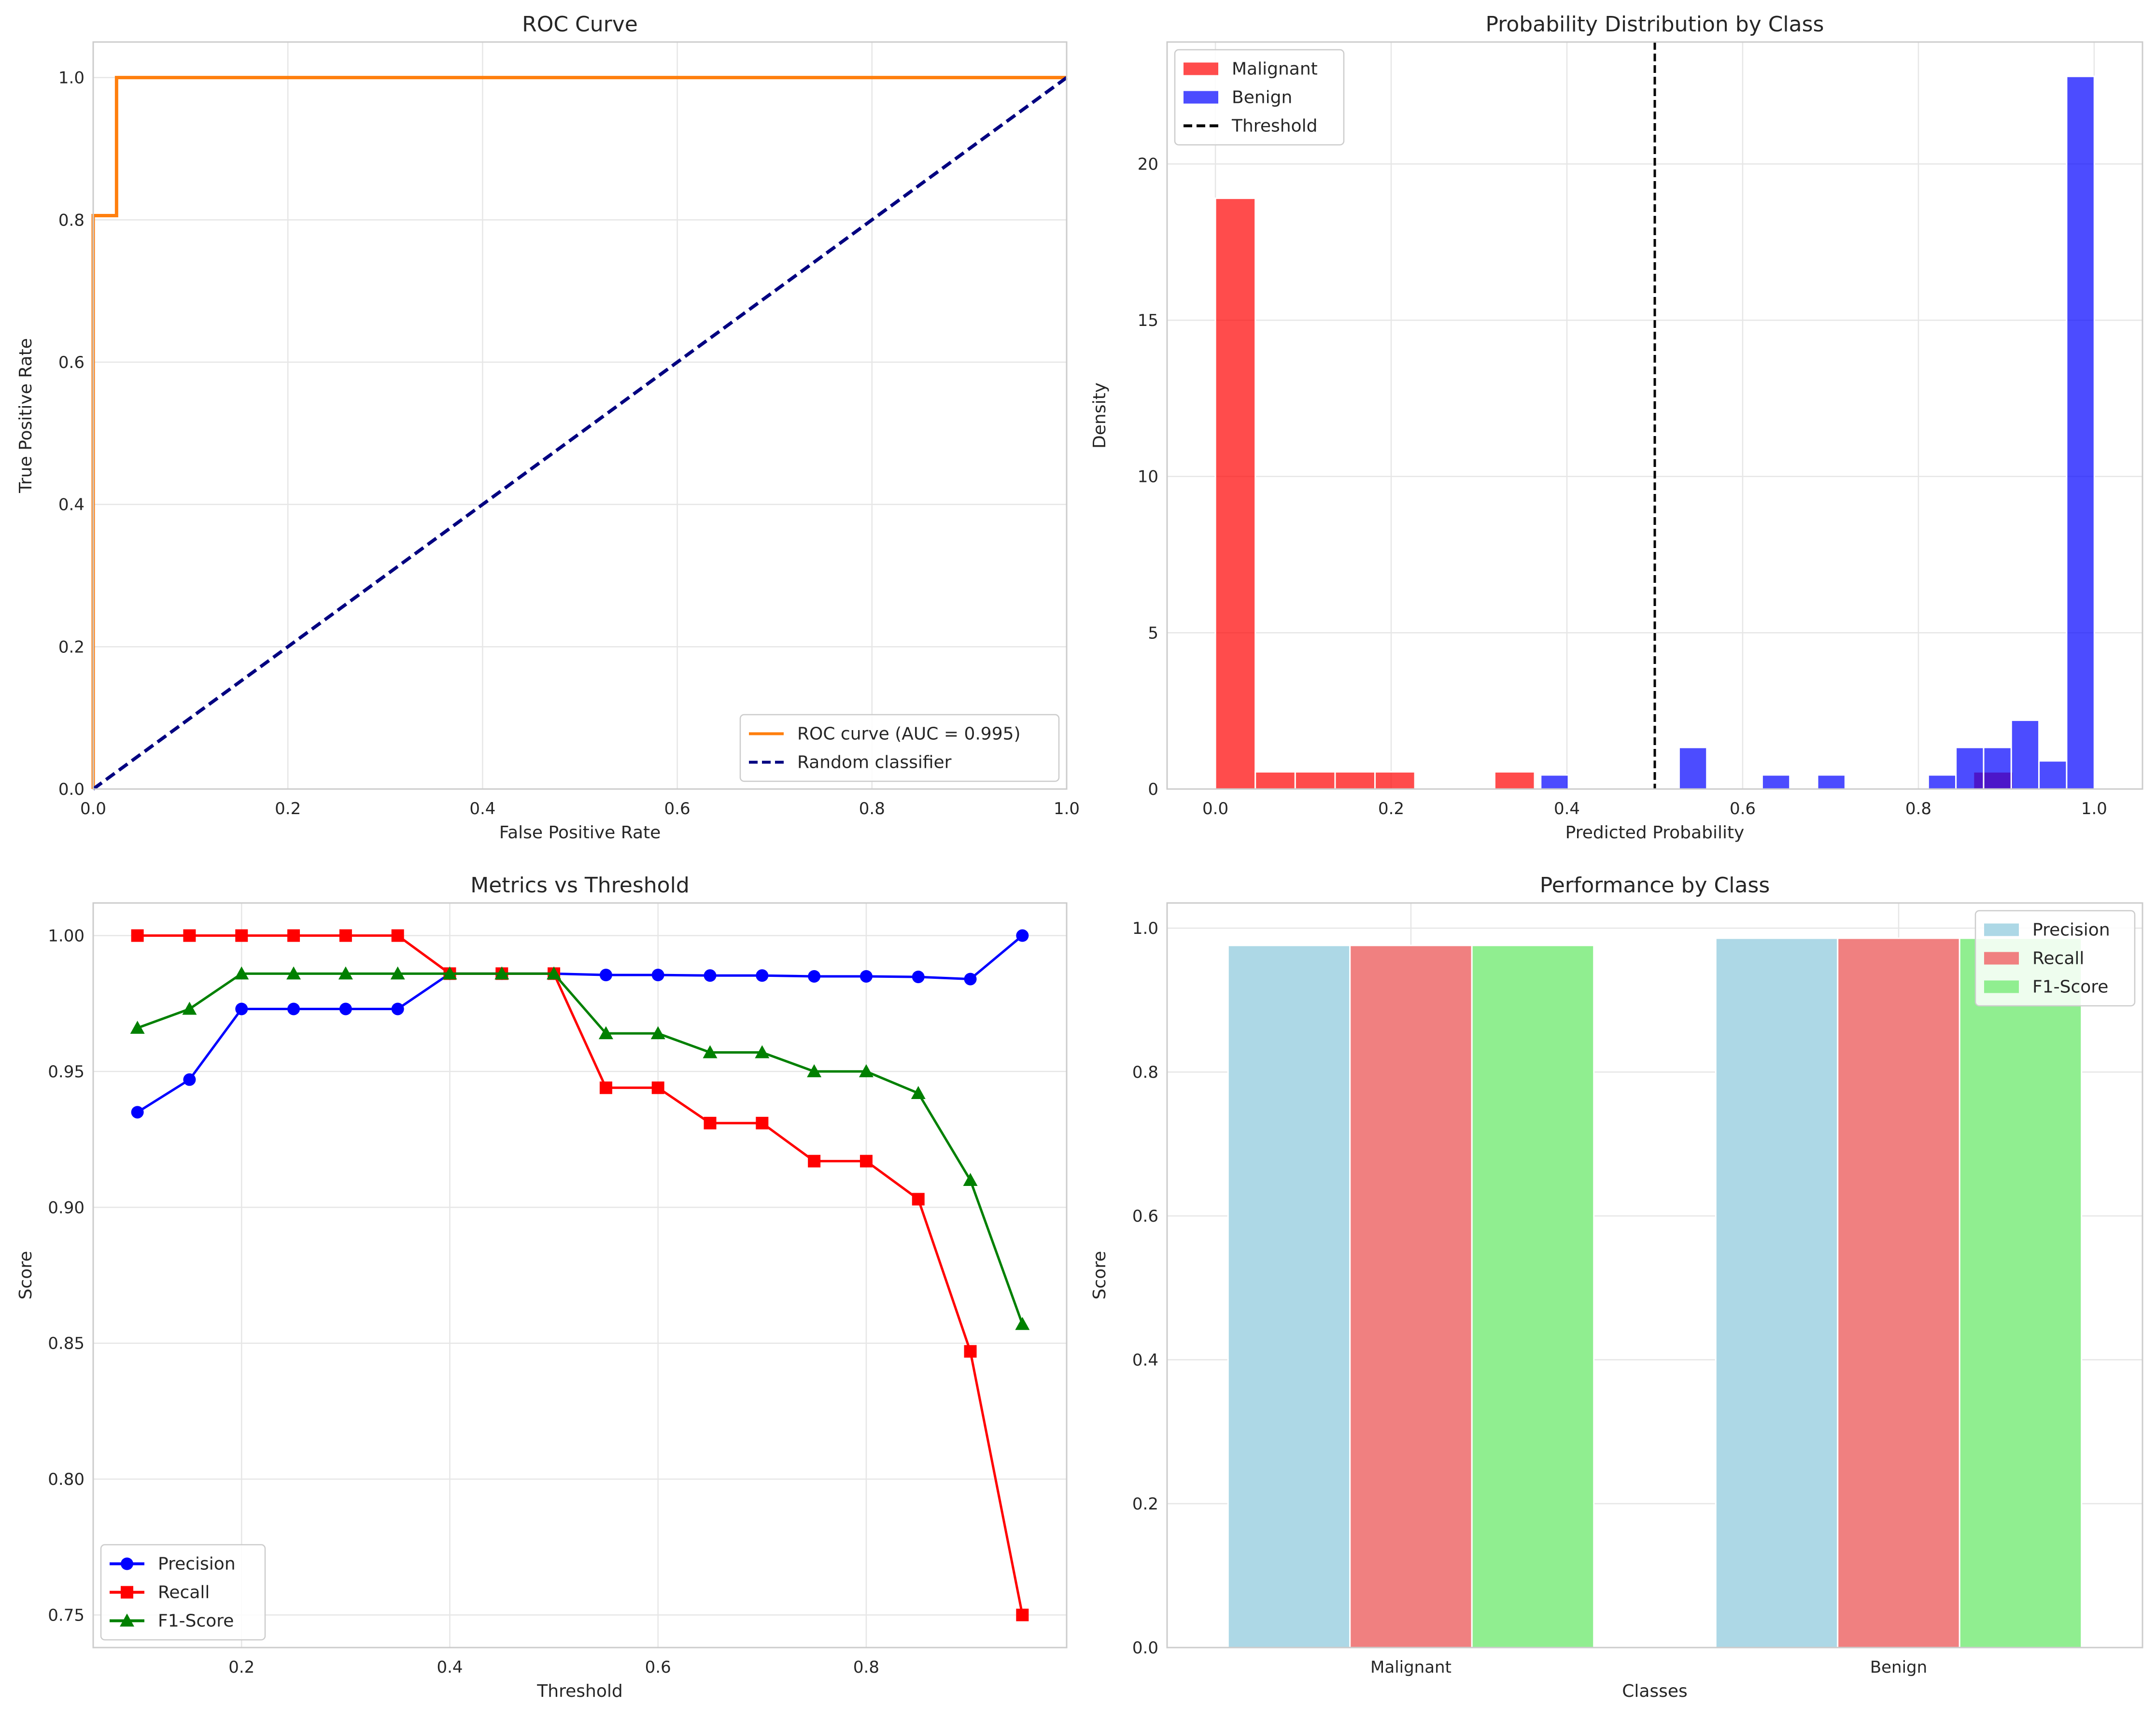 This screenshot has width=2156, height=1720. Describe the element at coordinates (2094, 809) in the screenshot. I see `x-tick-label: 1.0` at that location.